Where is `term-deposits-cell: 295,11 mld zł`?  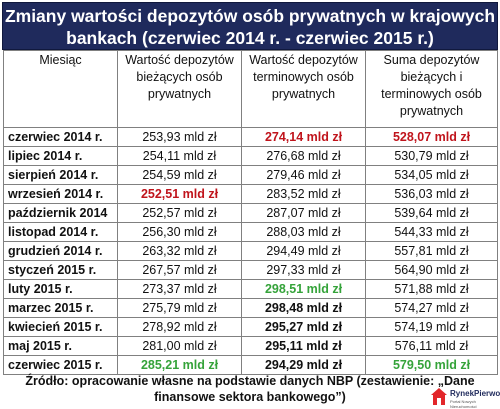
term-deposits-cell: 295,11 mld zł is located at coordinates (303, 346).